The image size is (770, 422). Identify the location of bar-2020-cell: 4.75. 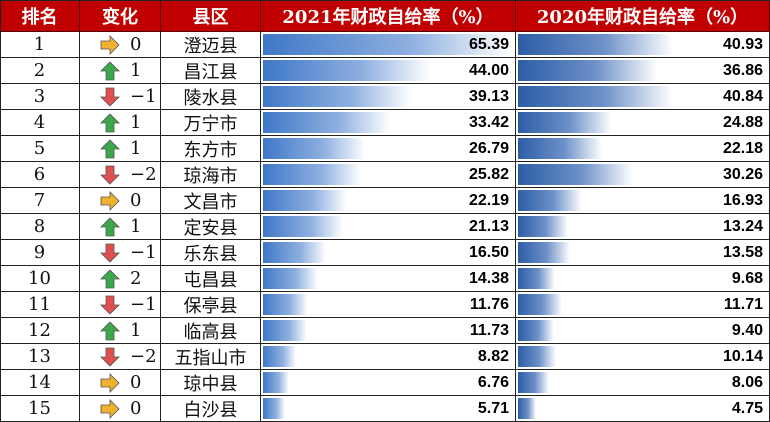
(643, 409).